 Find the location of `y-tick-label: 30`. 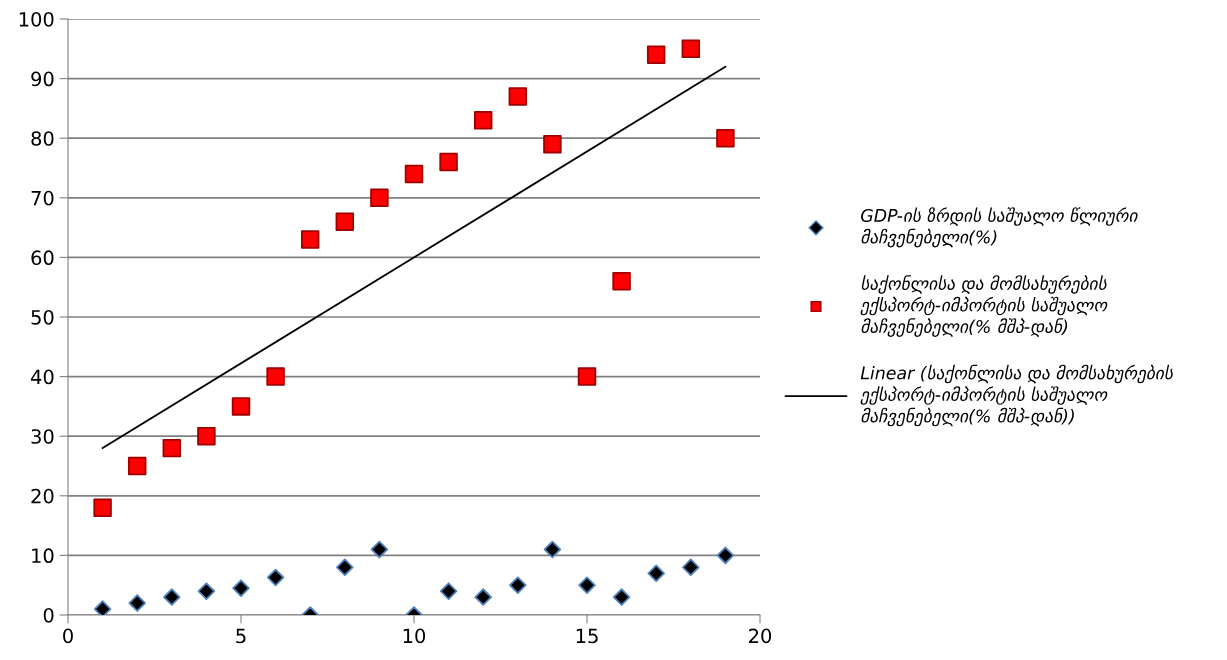

y-tick-label: 30 is located at coordinates (42, 436).